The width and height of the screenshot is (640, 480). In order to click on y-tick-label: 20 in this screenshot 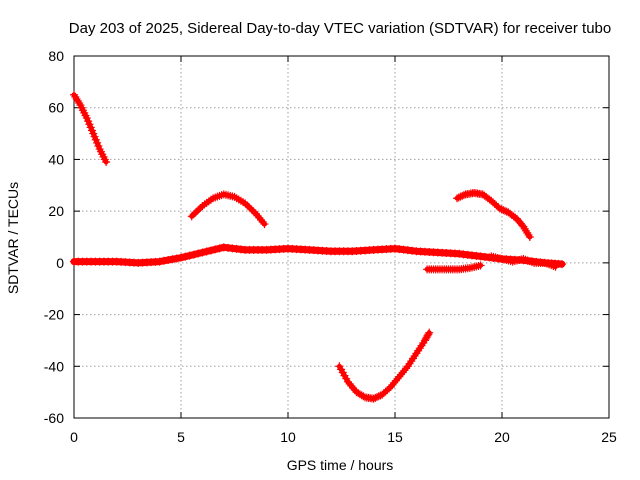, I will do `click(56, 211)`.